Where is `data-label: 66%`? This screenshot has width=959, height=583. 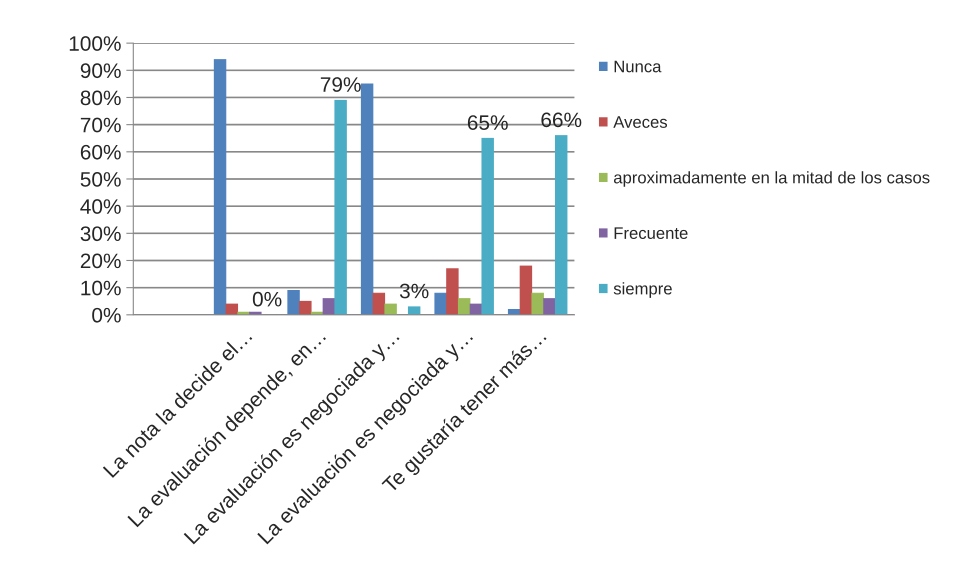 data-label: 66% is located at coordinates (561, 120).